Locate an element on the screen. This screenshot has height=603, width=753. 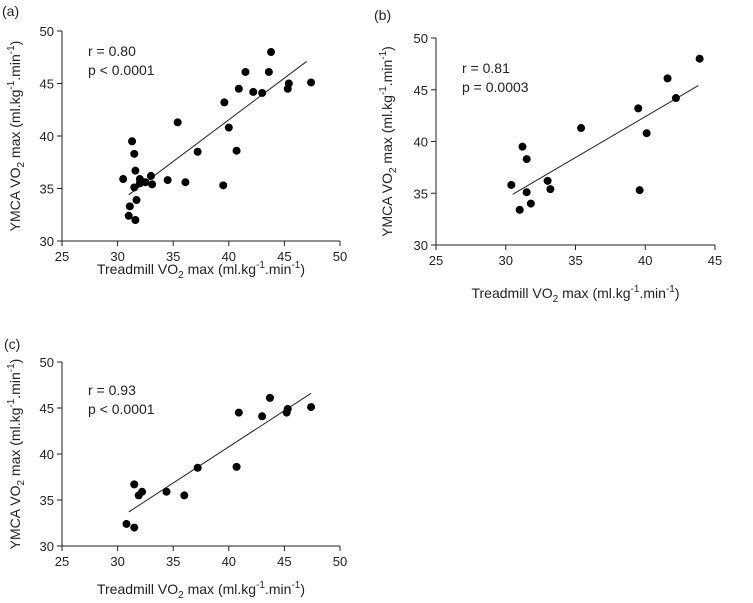
panel-label: (a) is located at coordinates (10, 11).